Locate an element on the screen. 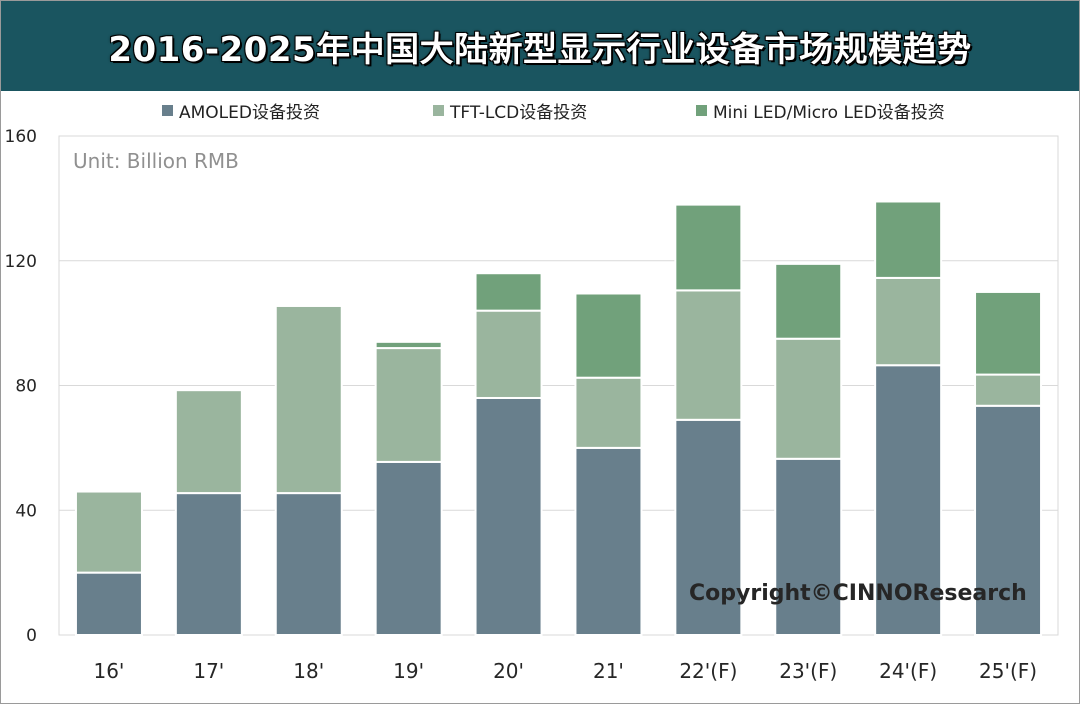 The height and width of the screenshot is (704, 1080). legend-item-mini-micro-led: Mini LED/Micro LED设备投资 is located at coordinates (820, 110).